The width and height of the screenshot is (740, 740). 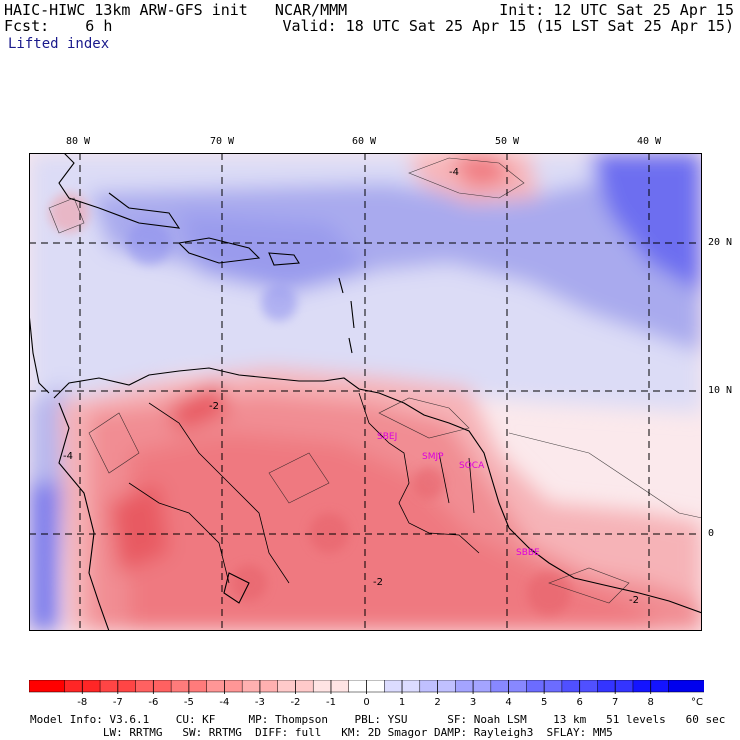 What do you see at coordinates (579, 702) in the screenshot?
I see `colorbar-tick-label: 6` at bounding box center [579, 702].